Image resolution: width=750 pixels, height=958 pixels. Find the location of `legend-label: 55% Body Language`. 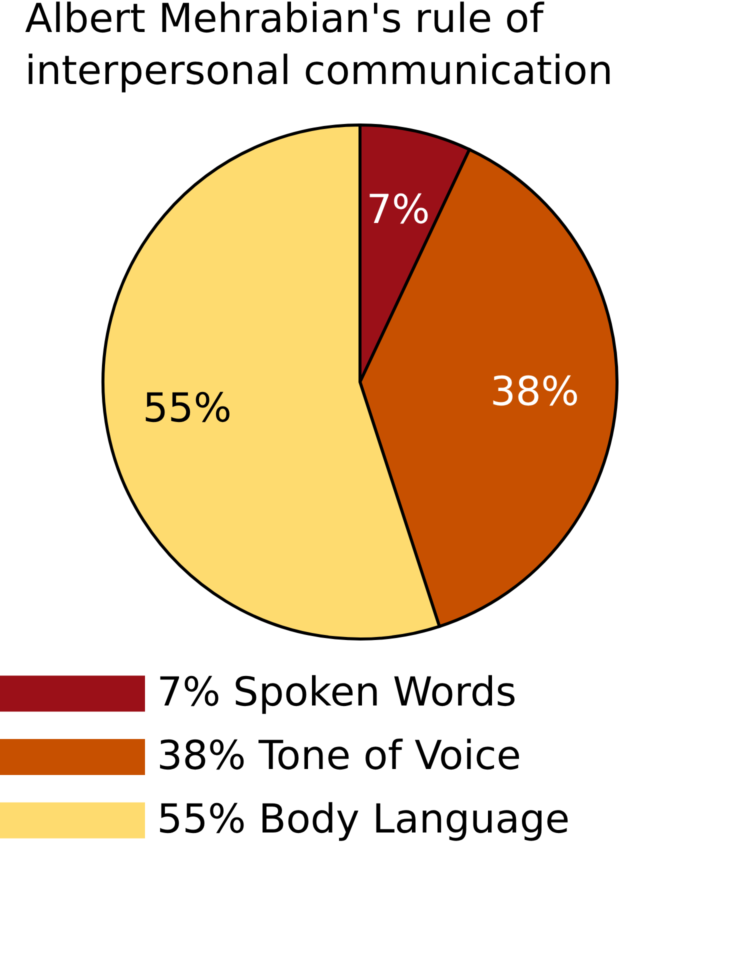

legend-label: 55% Body Language is located at coordinates (363, 819).